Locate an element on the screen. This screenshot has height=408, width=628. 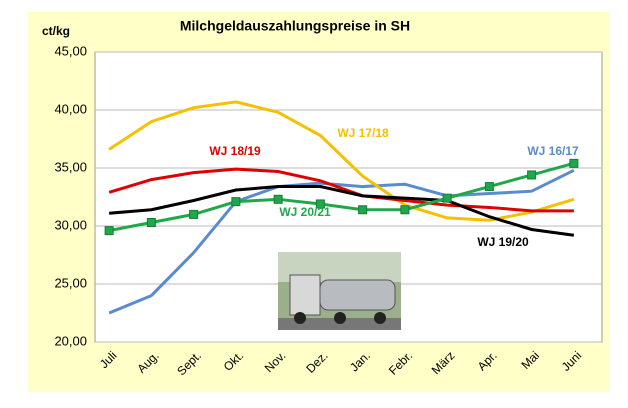
y-tick-label: 35,00 is located at coordinates (70, 166).